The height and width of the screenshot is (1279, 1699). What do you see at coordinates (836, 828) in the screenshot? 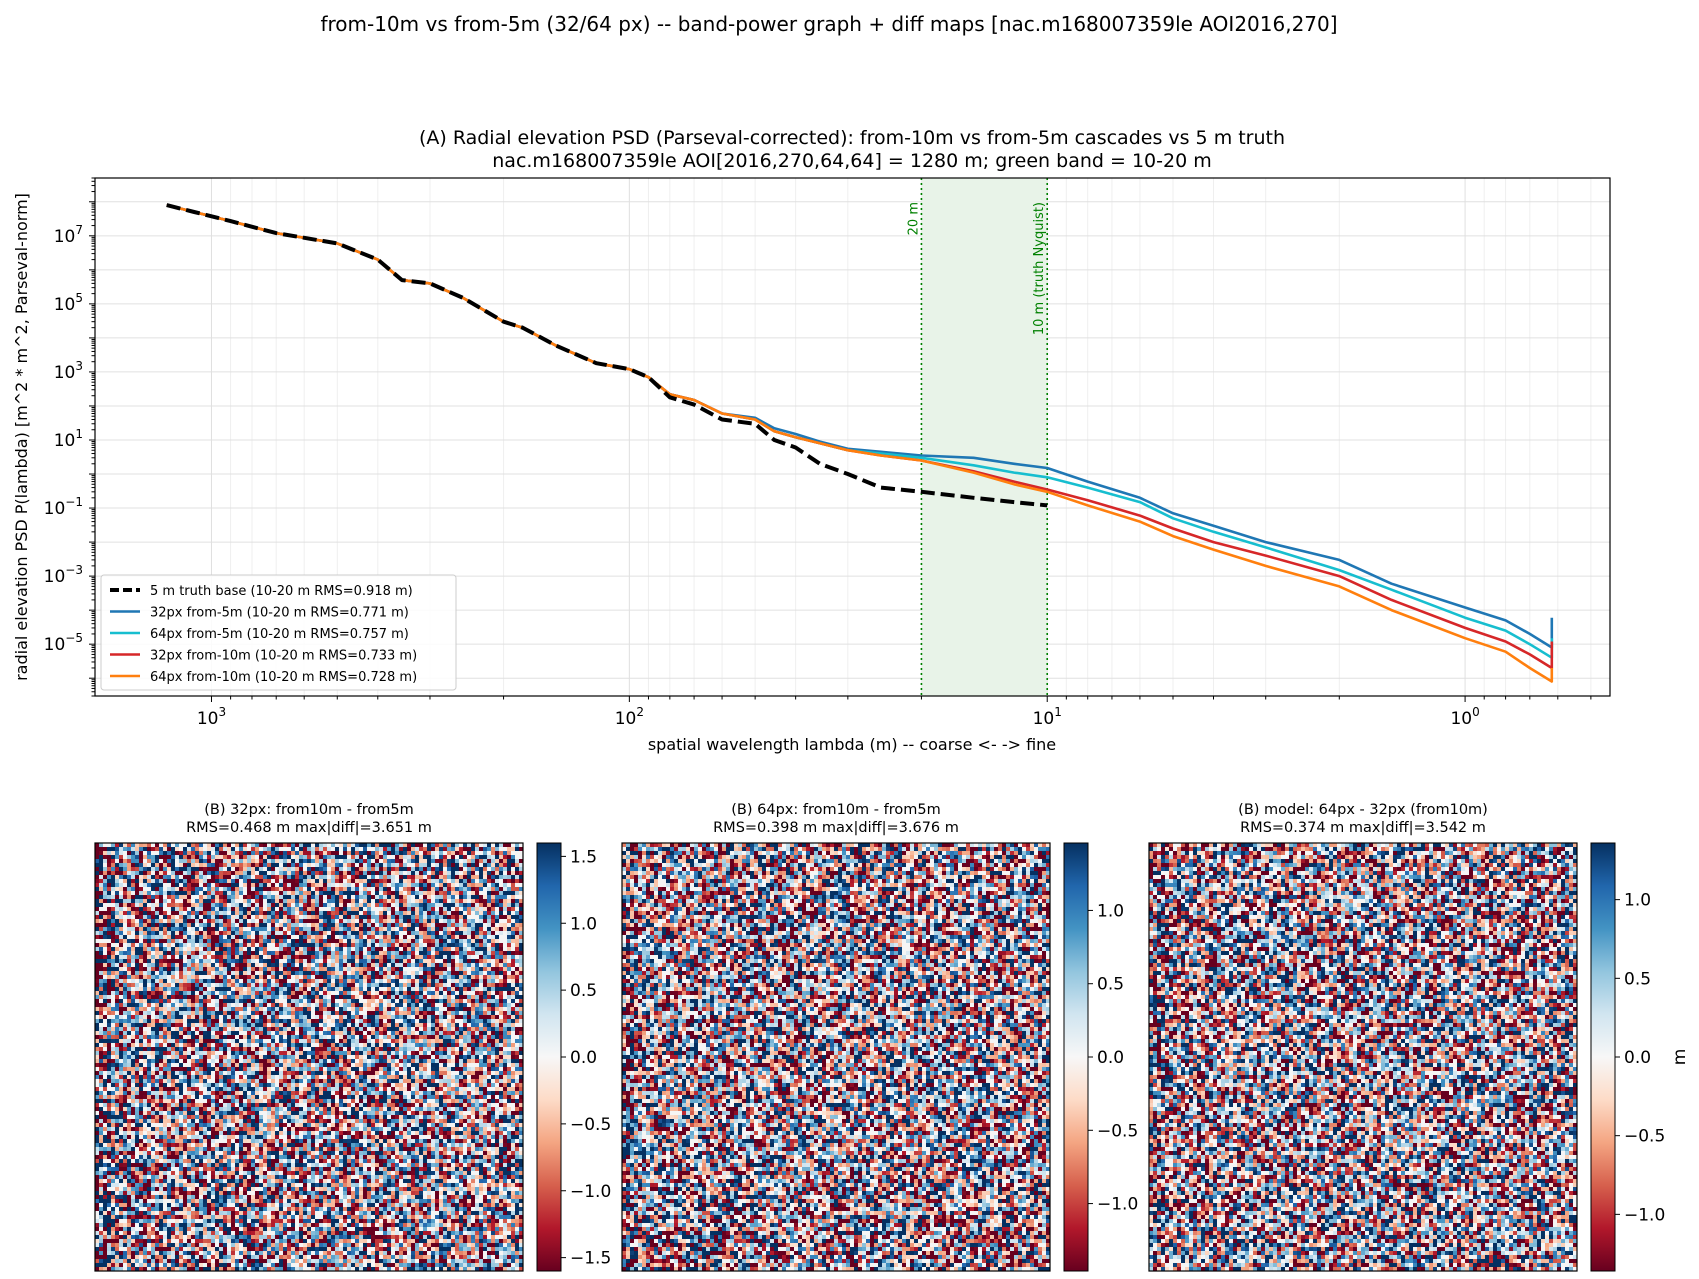
I see `diff-map-title-line-2: RMS=0.398 m max|diff|=3.676 m` at bounding box center [836, 828].